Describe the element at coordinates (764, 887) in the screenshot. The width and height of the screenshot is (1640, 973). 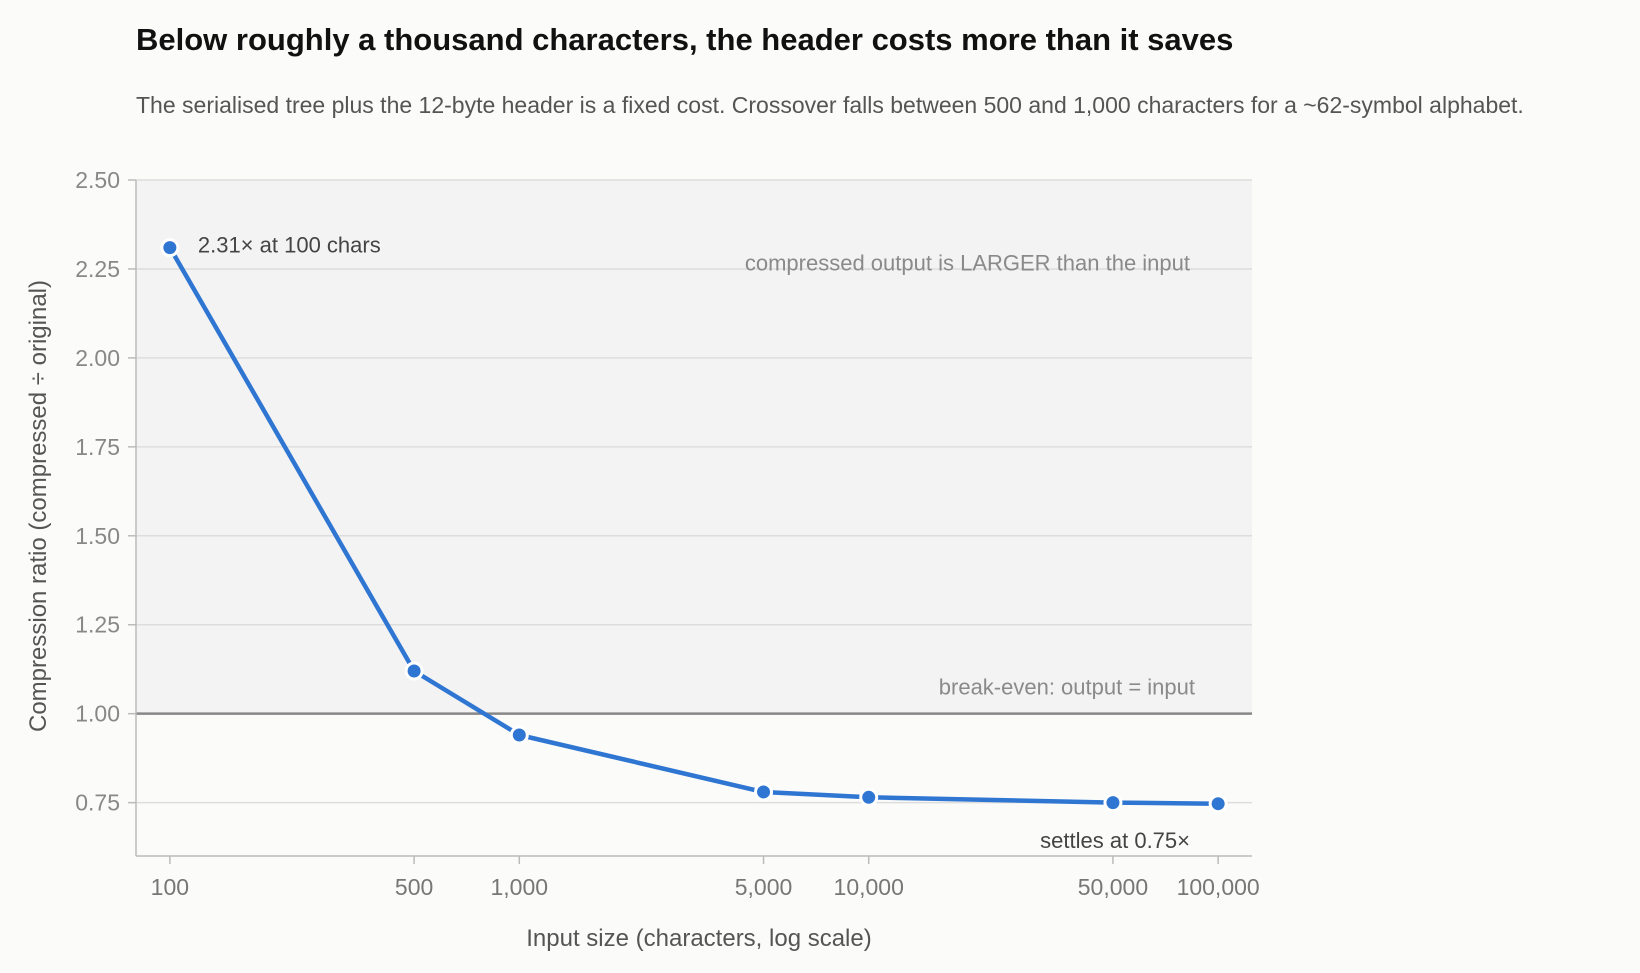
I see `x-tick-label: 5,000` at that location.